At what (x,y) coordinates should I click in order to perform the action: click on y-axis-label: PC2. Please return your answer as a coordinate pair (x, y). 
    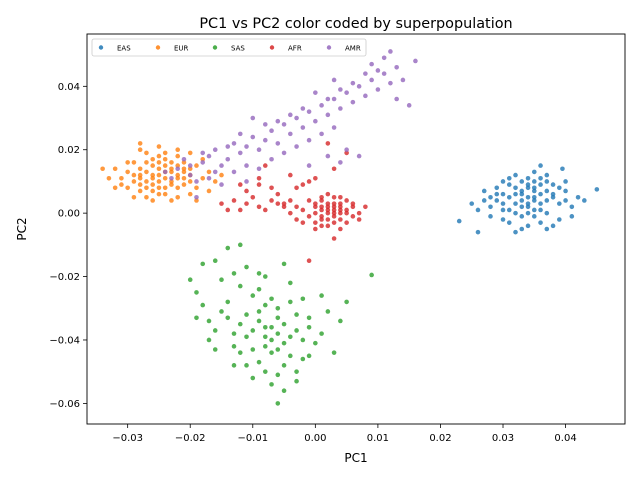
    Looking at the image, I should click on (22, 228).